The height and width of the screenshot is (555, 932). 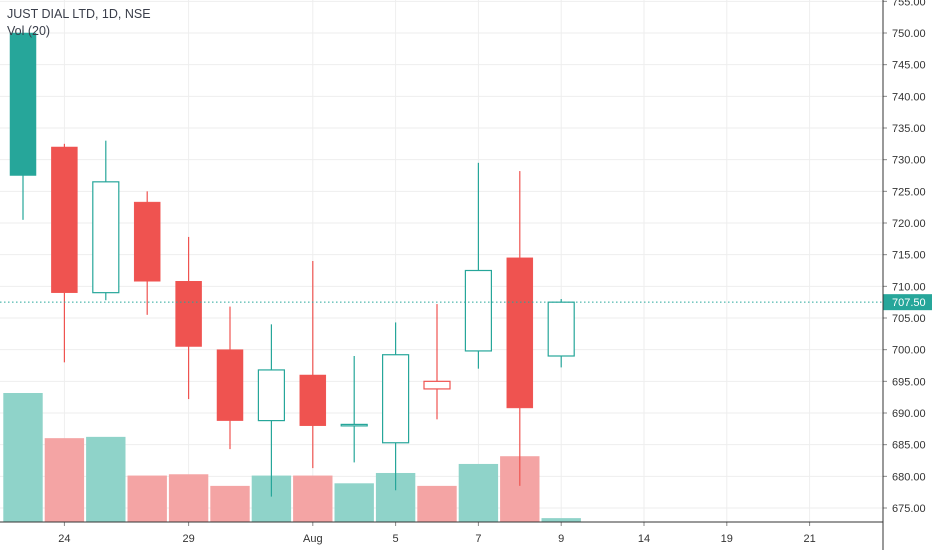 I want to click on time-tick-label: 21, so click(x=809, y=539).